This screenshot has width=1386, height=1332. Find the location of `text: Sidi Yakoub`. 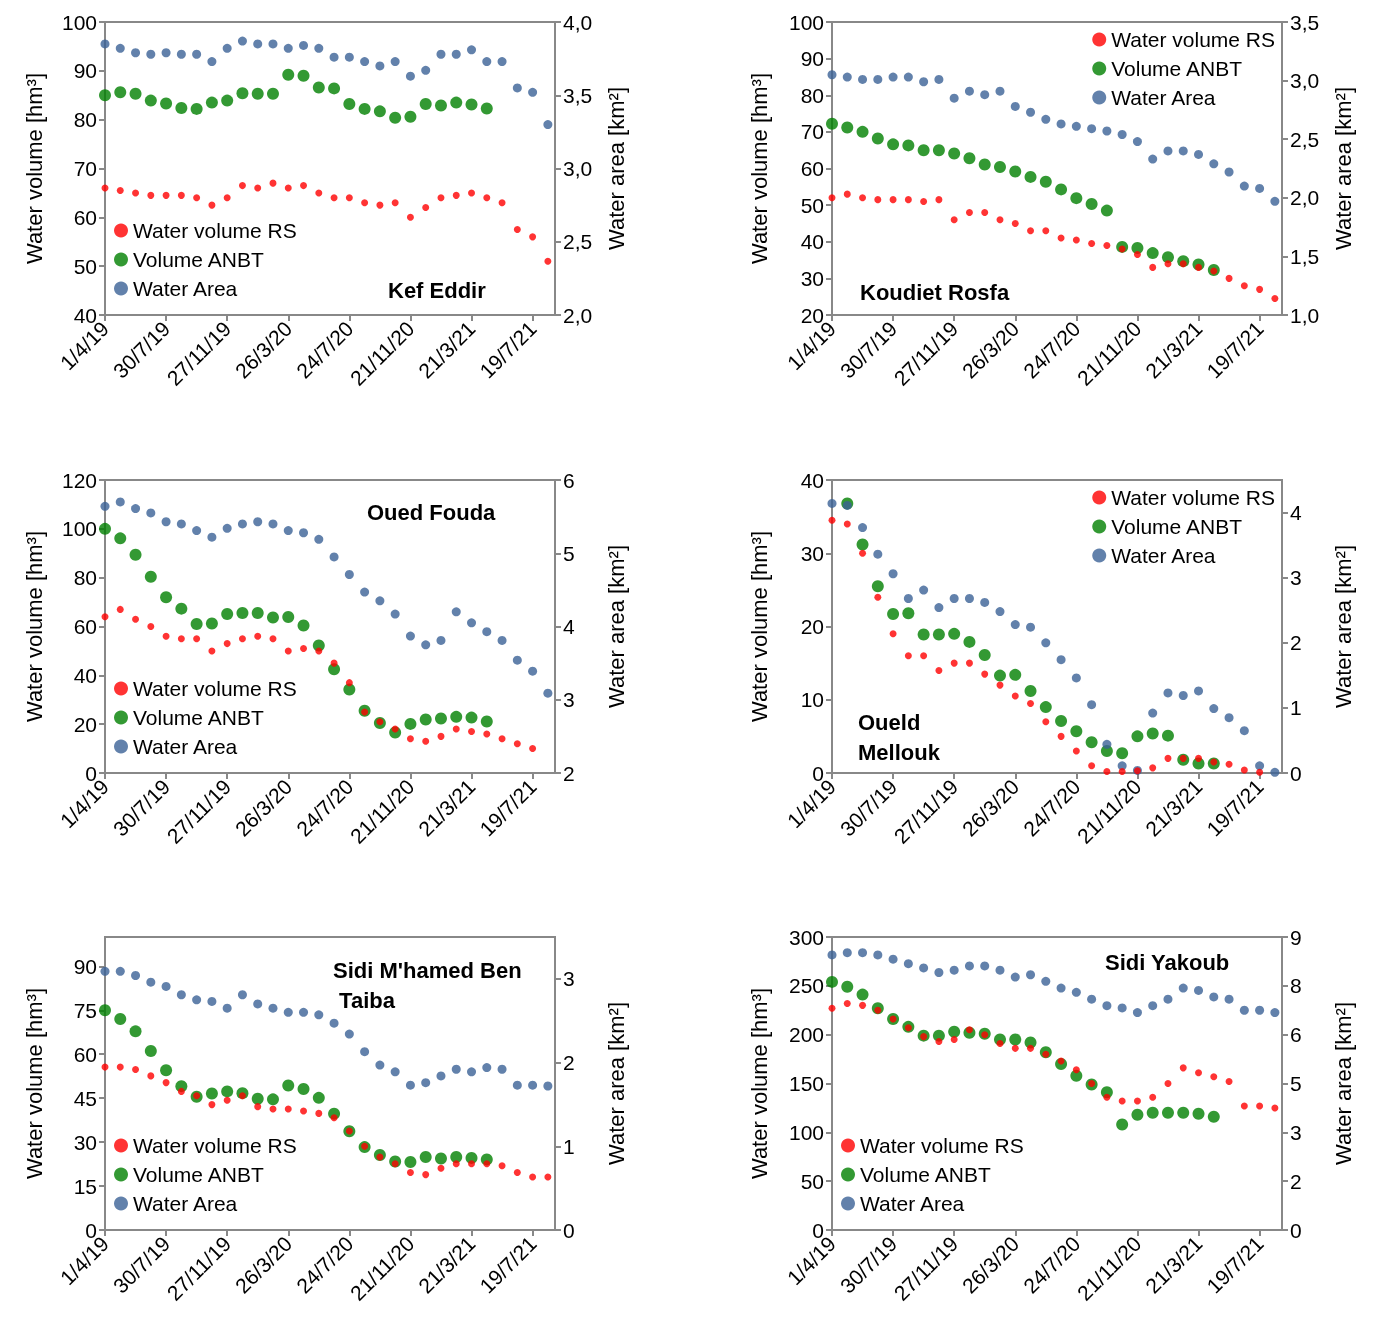

text: Sidi Yakoub is located at coordinates (1167, 962).